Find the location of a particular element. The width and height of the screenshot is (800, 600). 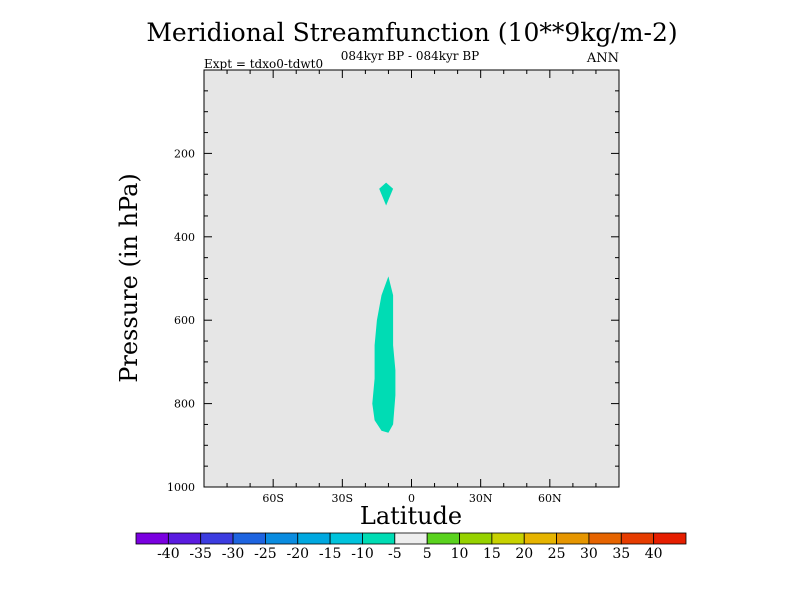

chart-title: Meridional Streamfunction (10**9kg/m-2) is located at coordinates (411, 32).